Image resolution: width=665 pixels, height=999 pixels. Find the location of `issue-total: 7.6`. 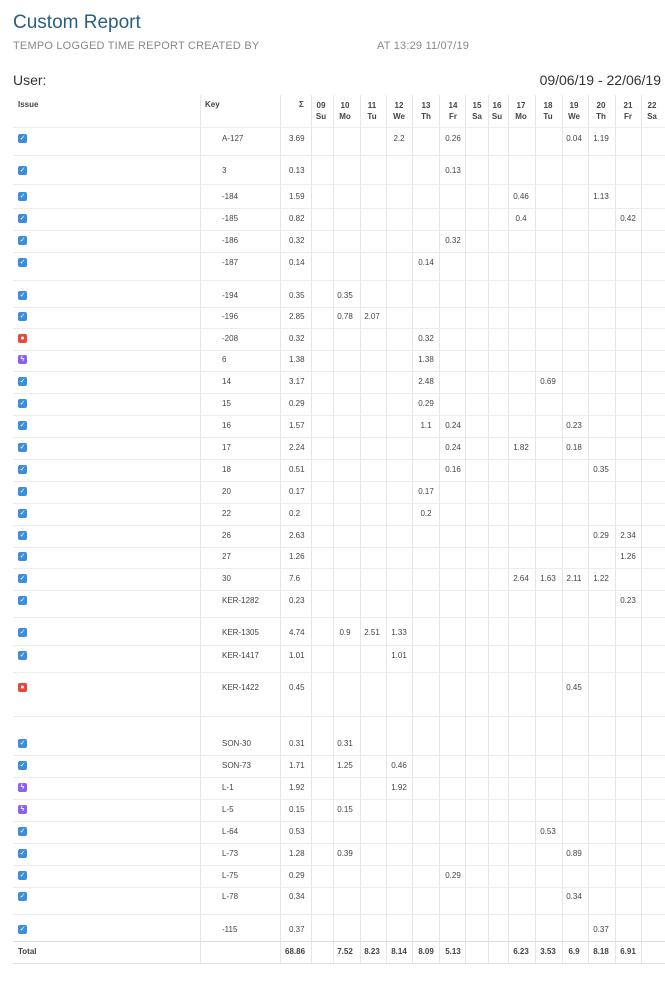

issue-total: 7.6 is located at coordinates (295, 578).